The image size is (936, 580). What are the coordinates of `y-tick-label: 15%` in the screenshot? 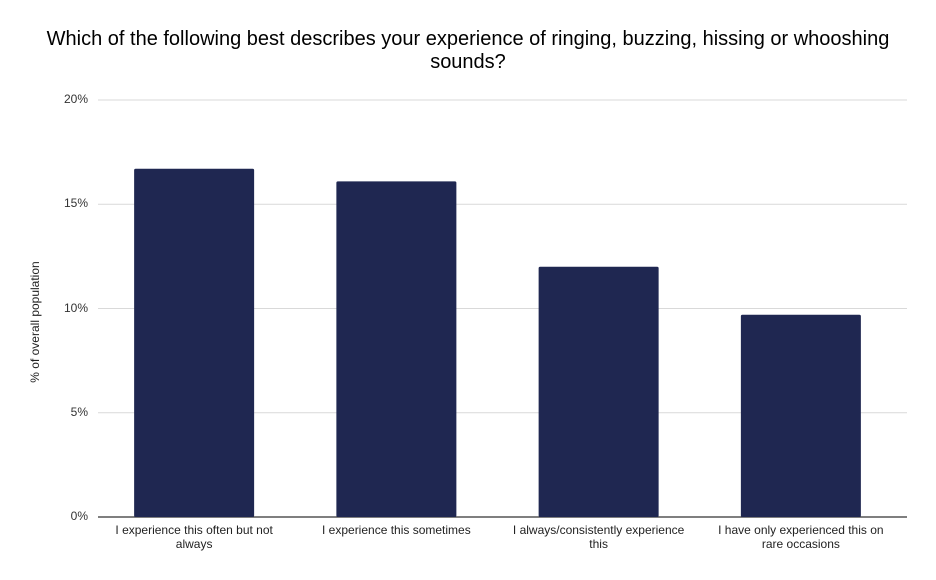 It's located at (75, 203).